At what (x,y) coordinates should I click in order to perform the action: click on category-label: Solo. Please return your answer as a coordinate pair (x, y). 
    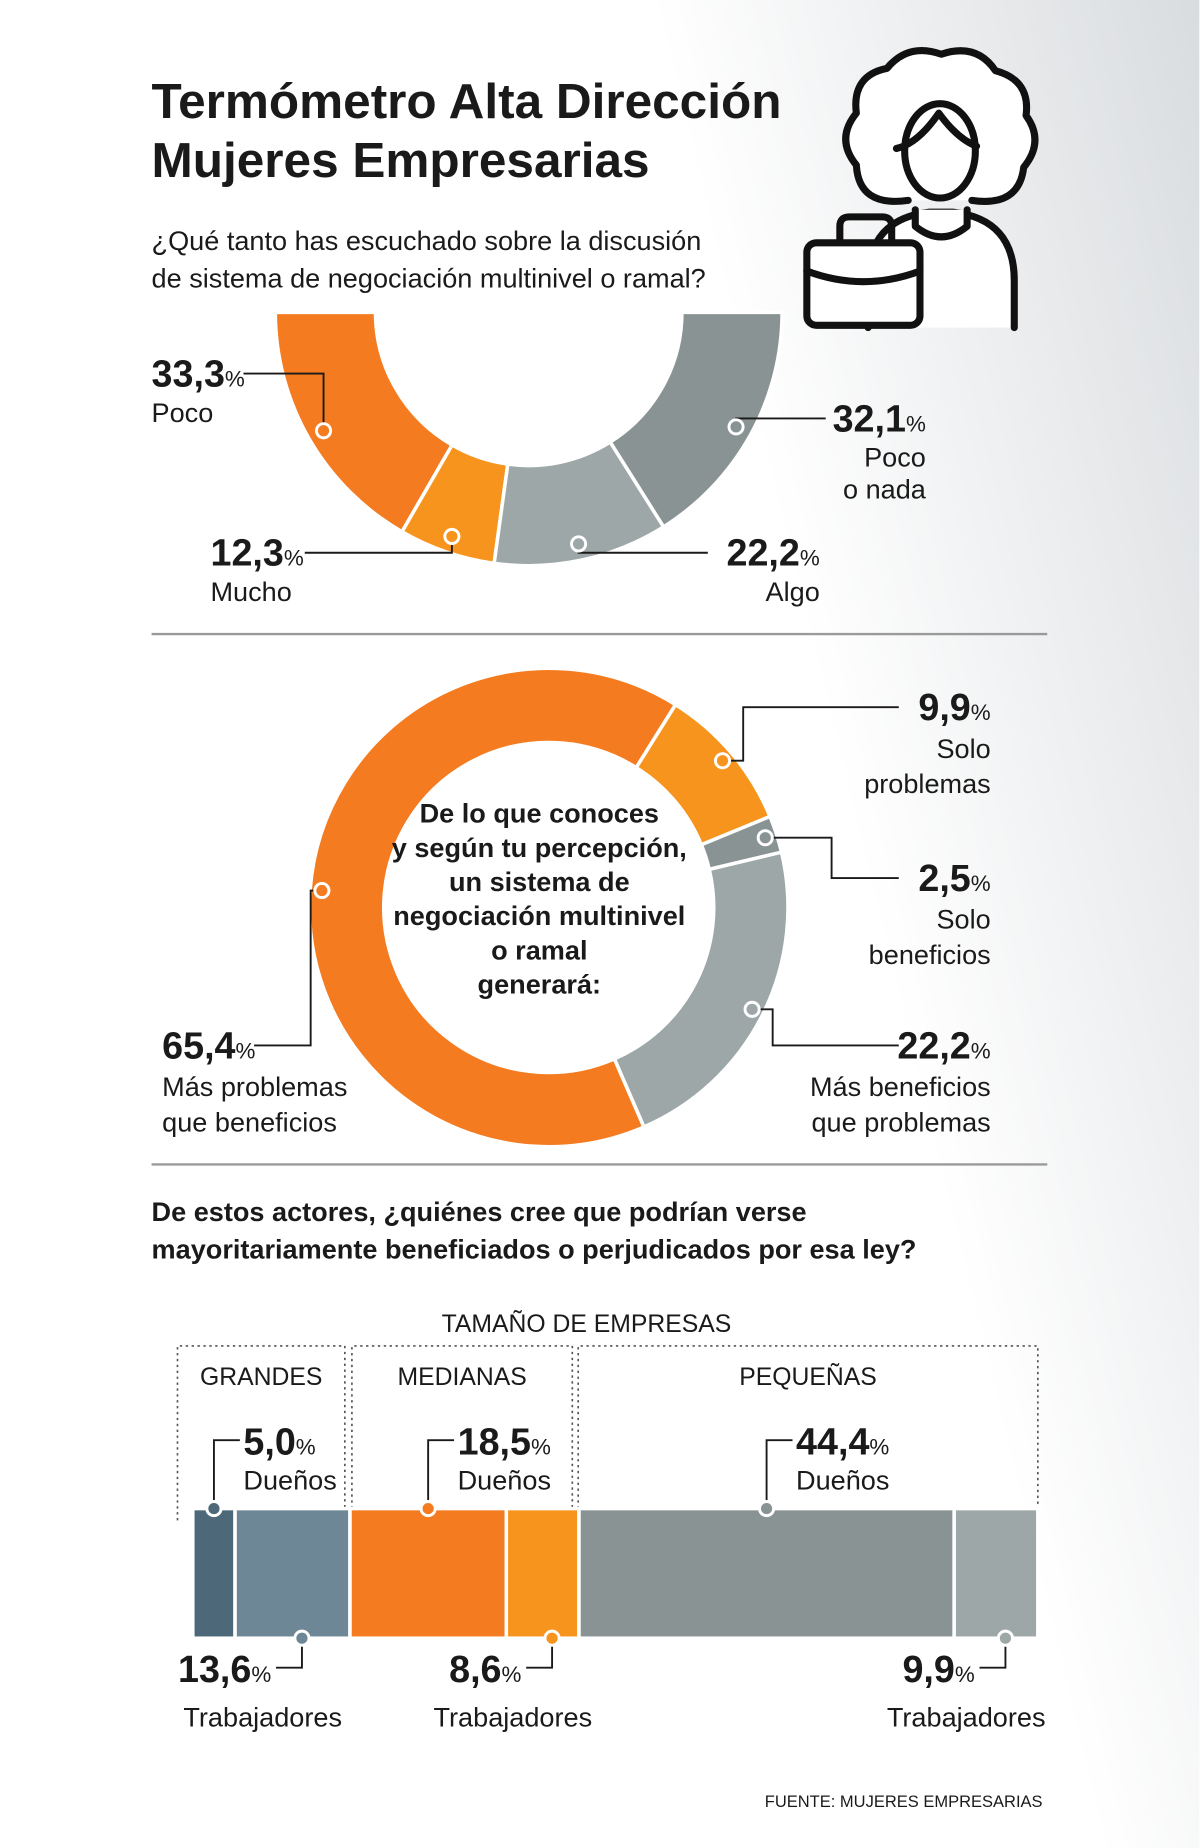
    Looking at the image, I should click on (963, 748).